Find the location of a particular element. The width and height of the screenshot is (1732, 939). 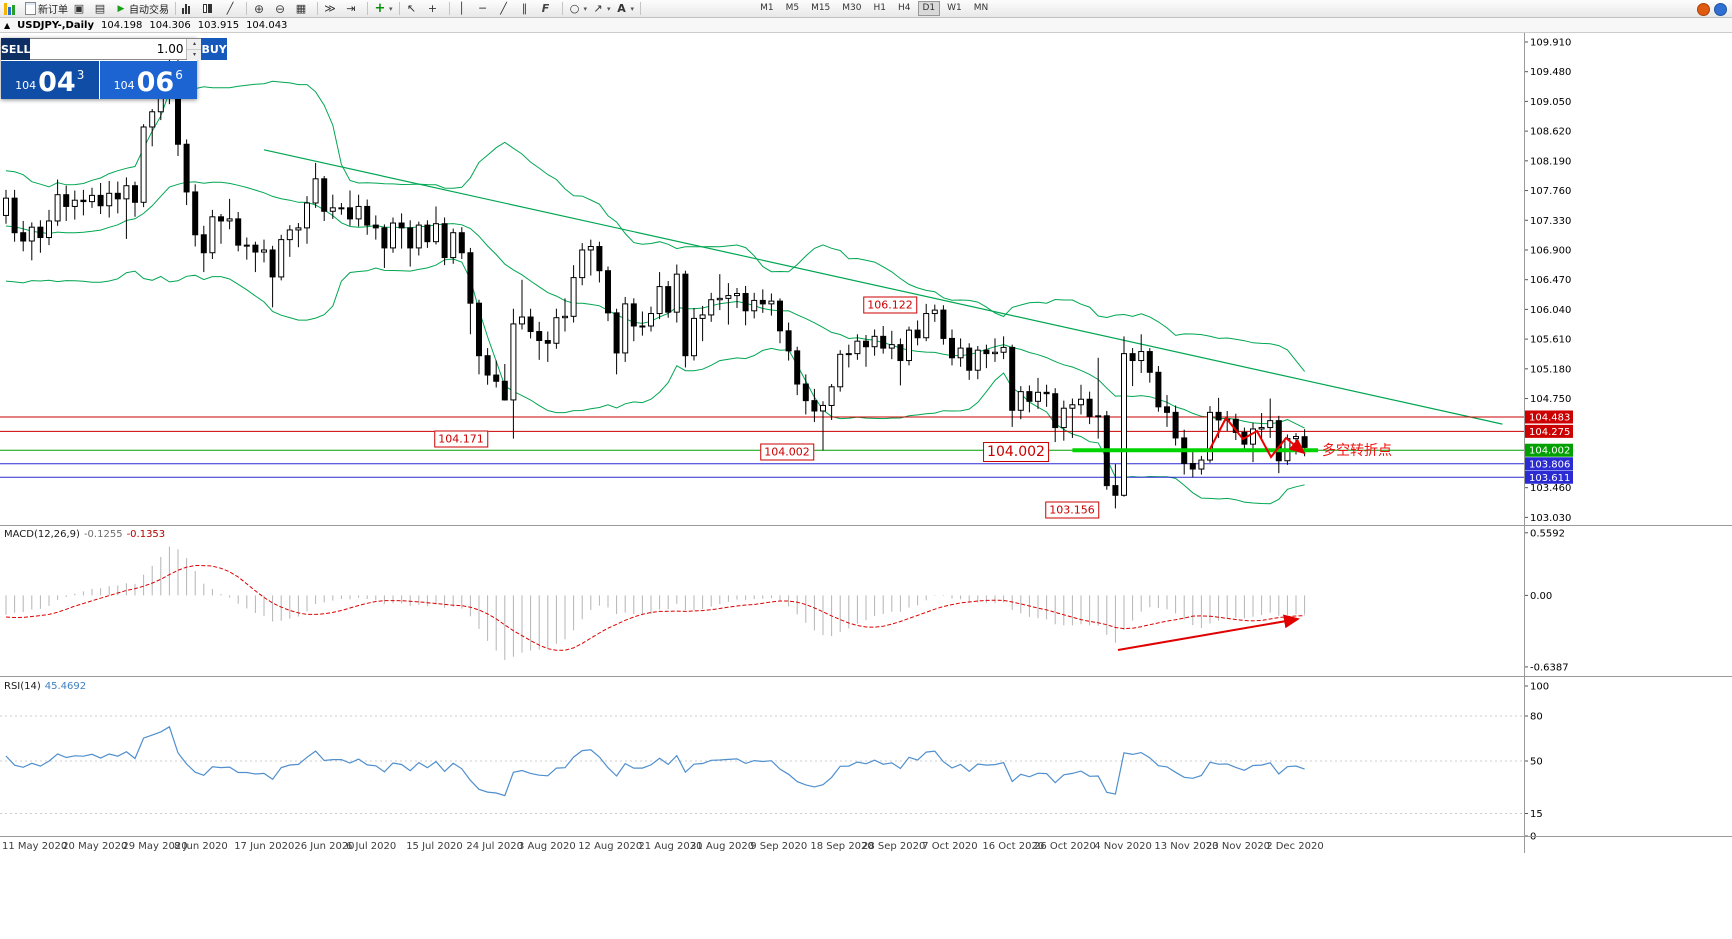

tile-windows-icon: ▦ is located at coordinates (303, 9).